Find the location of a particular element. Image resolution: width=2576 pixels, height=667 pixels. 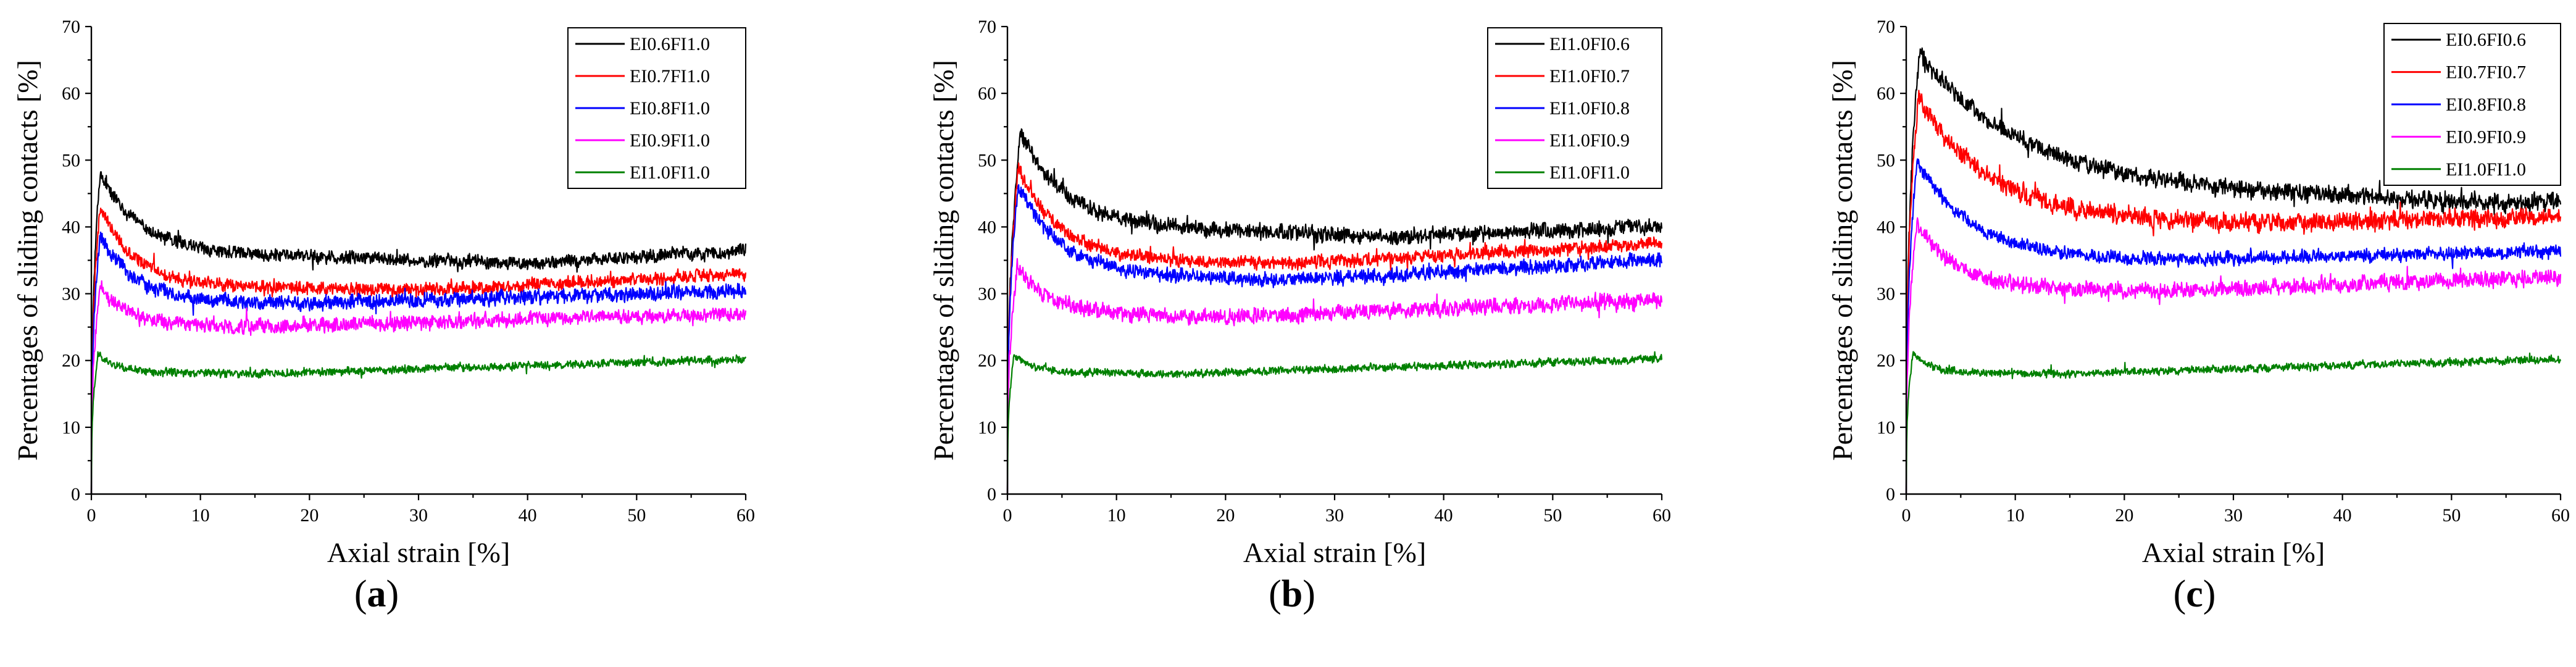

legend-label: EI1.0FI0.6 is located at coordinates (1589, 44).